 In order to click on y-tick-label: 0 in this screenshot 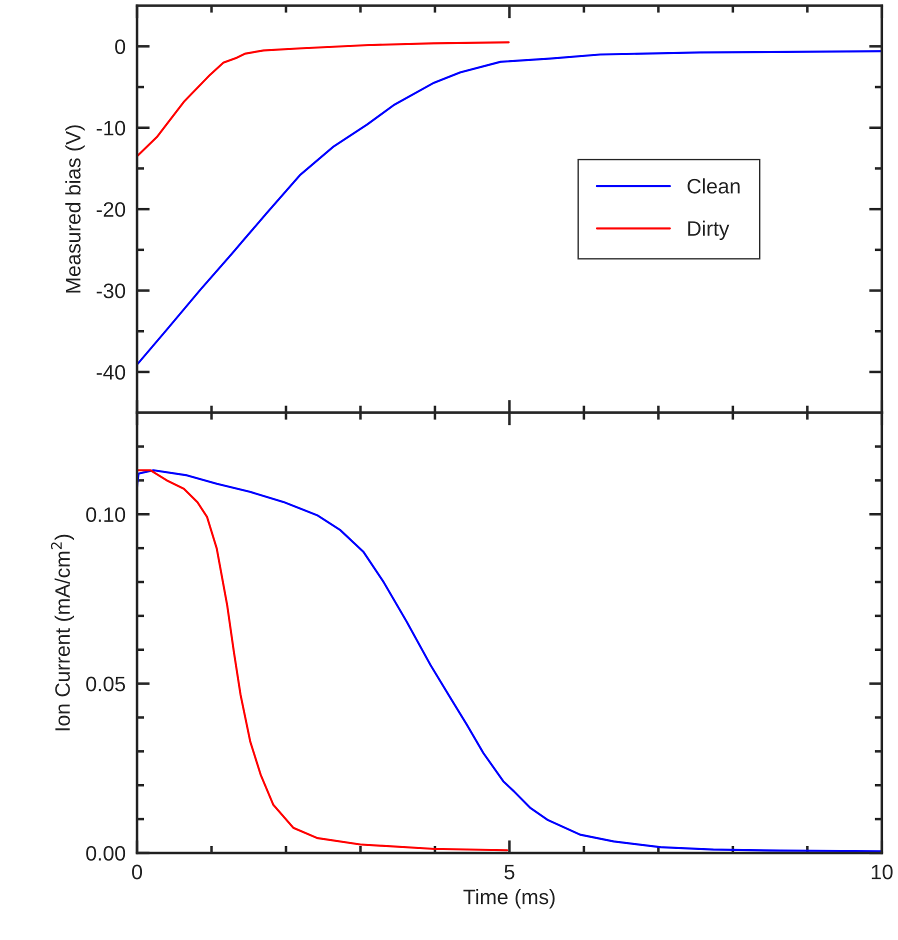, I will do `click(120, 46)`.